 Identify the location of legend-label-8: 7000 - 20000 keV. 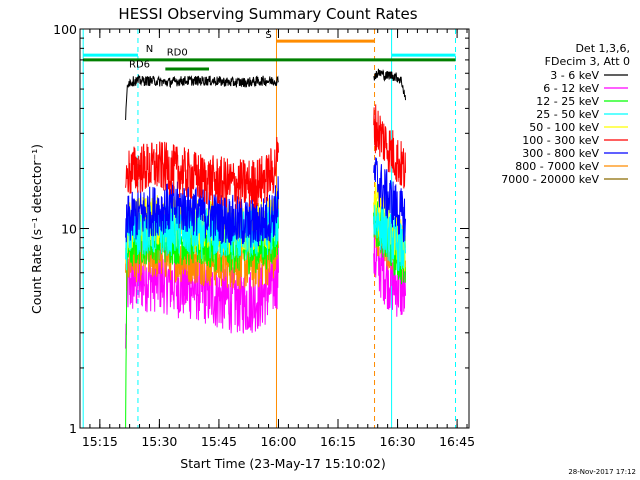
(550, 179).